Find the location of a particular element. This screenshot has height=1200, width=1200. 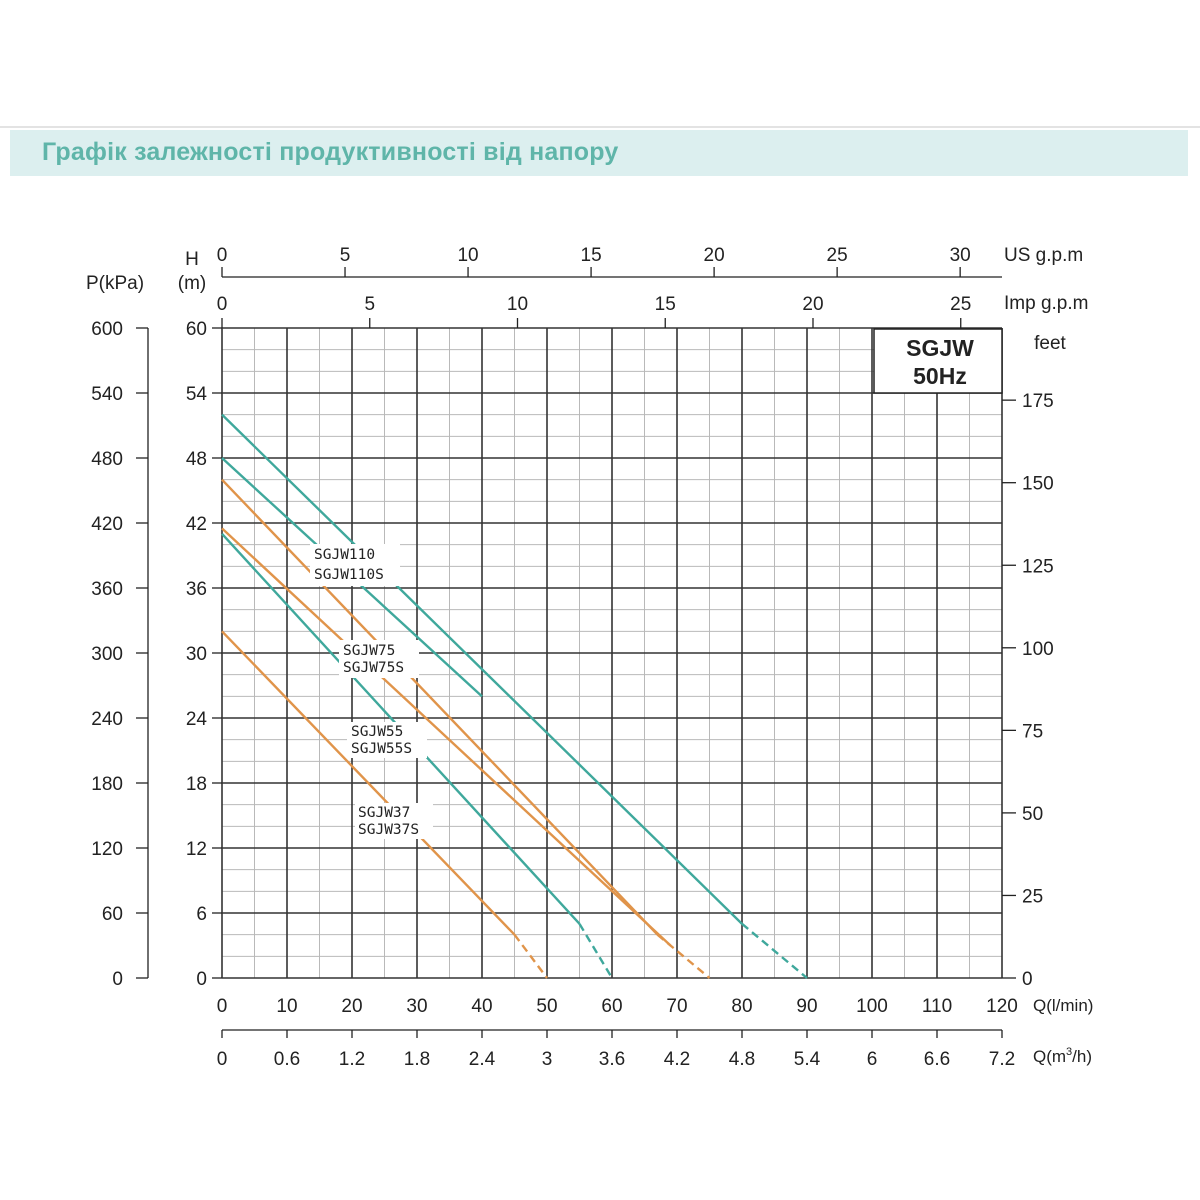

m3h-tick-label: 5.4 is located at coordinates (807, 1059).